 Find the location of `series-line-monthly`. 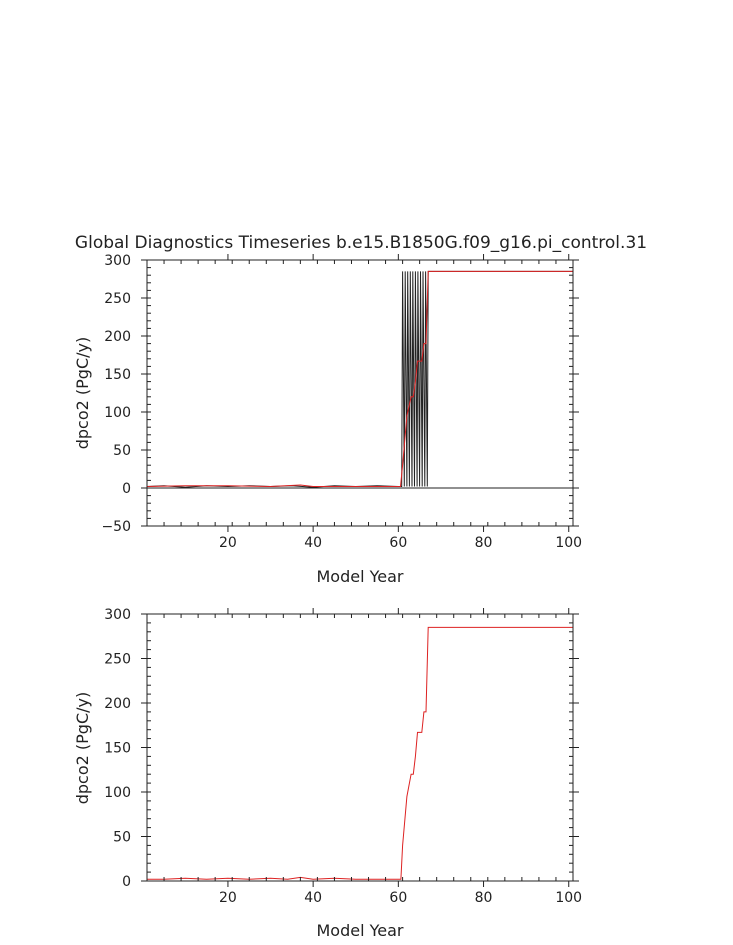

series-line-monthly is located at coordinates (359, 379).